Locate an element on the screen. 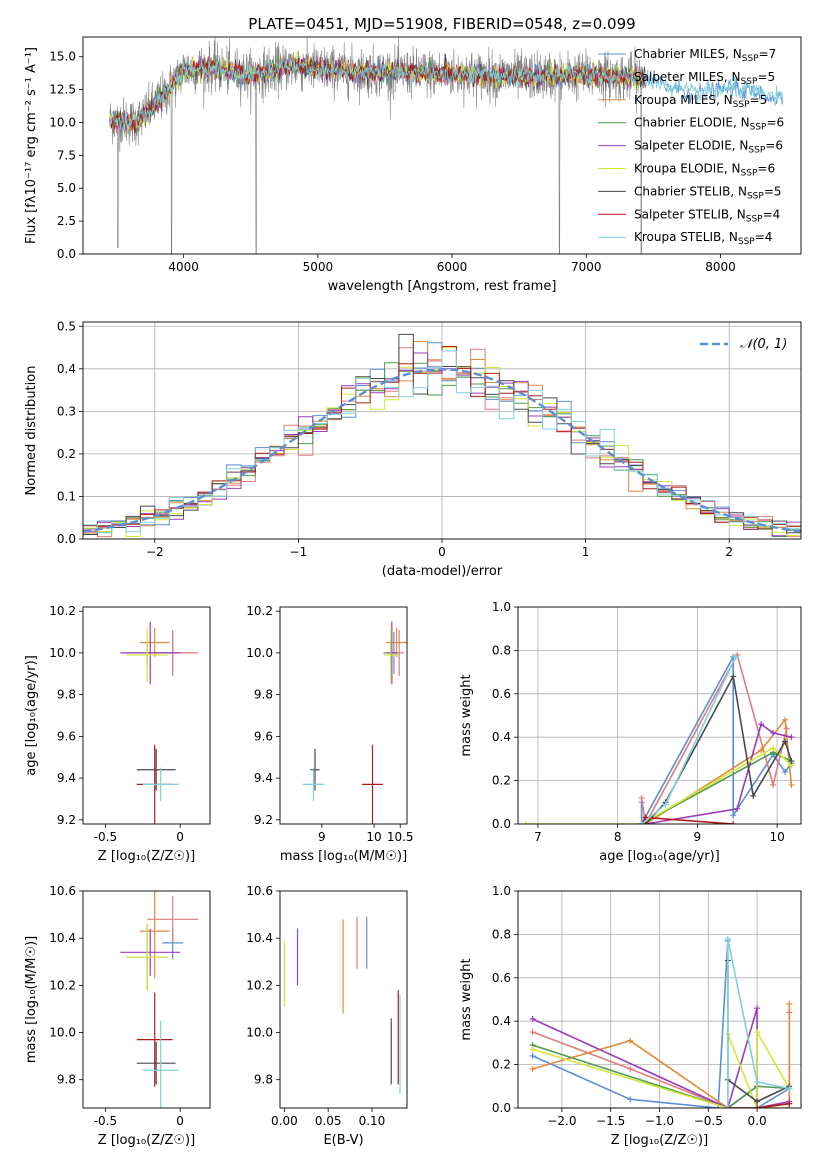 The image size is (819, 1170). x-tick-label: 10.5 is located at coordinates (400, 837).